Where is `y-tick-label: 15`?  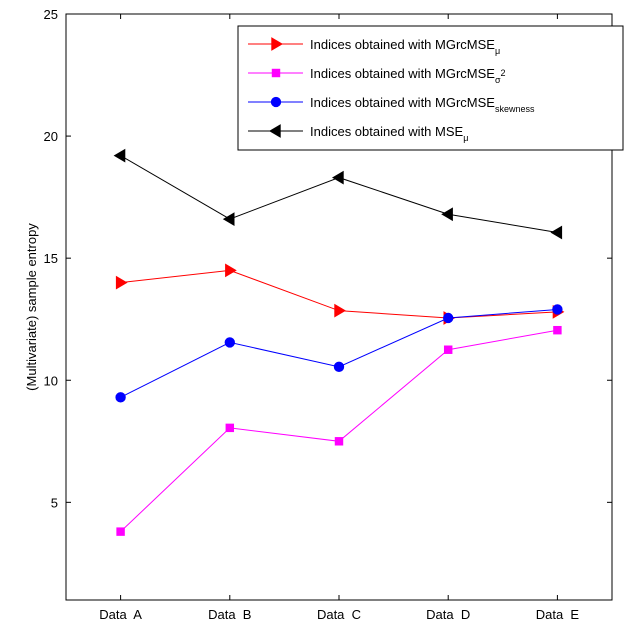 y-tick-label: 15 is located at coordinates (51, 258).